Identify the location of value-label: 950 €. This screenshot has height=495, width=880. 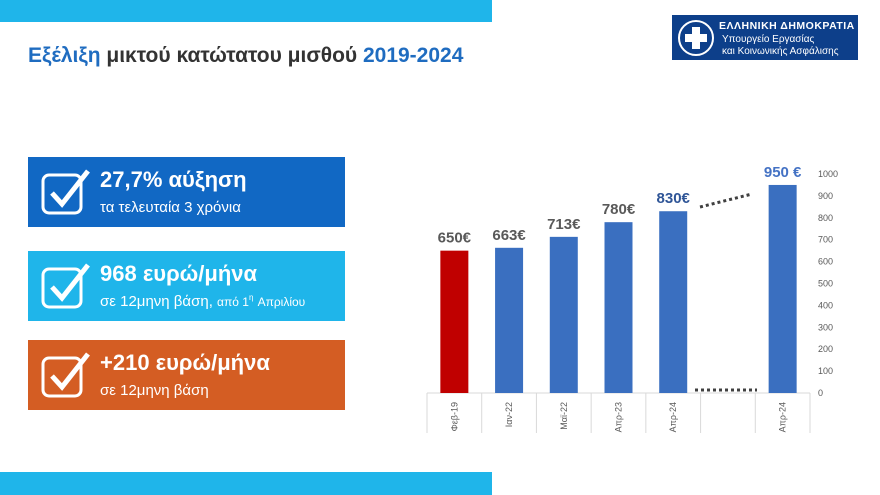
(783, 172).